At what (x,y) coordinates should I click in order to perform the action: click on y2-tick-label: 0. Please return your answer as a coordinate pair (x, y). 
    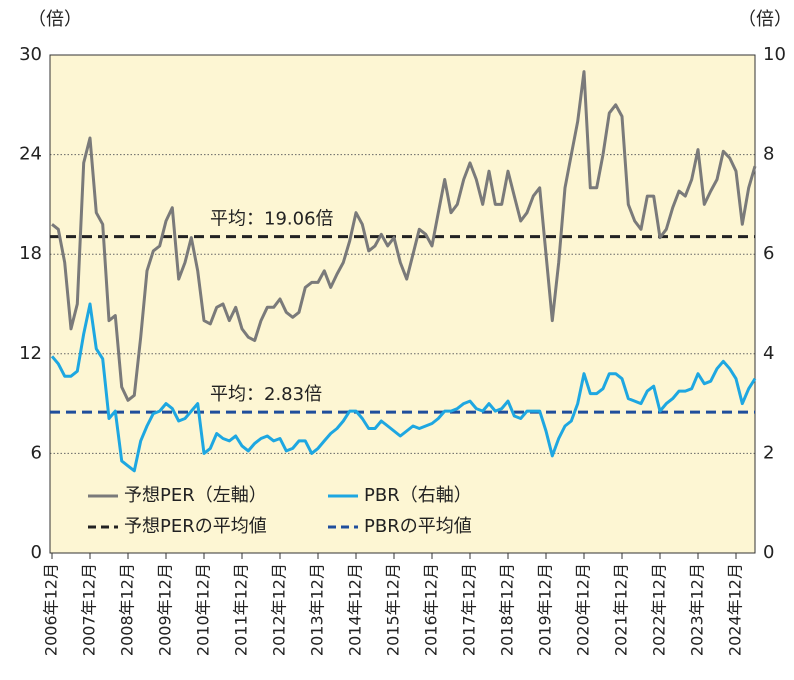
    Looking at the image, I should click on (768, 552).